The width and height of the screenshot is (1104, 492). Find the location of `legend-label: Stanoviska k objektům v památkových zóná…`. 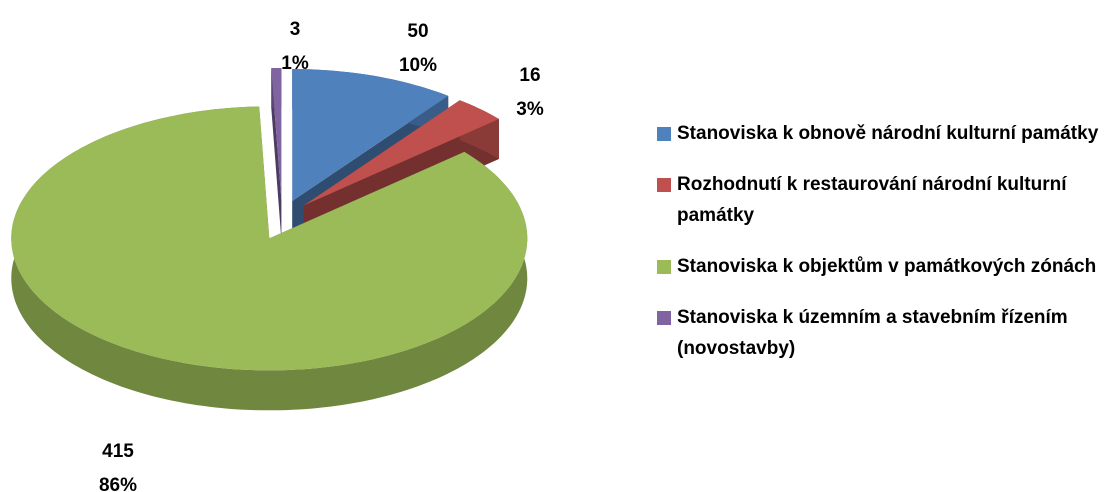

legend-label: Stanoviska k objektům v památkových zóná… is located at coordinates (887, 266).